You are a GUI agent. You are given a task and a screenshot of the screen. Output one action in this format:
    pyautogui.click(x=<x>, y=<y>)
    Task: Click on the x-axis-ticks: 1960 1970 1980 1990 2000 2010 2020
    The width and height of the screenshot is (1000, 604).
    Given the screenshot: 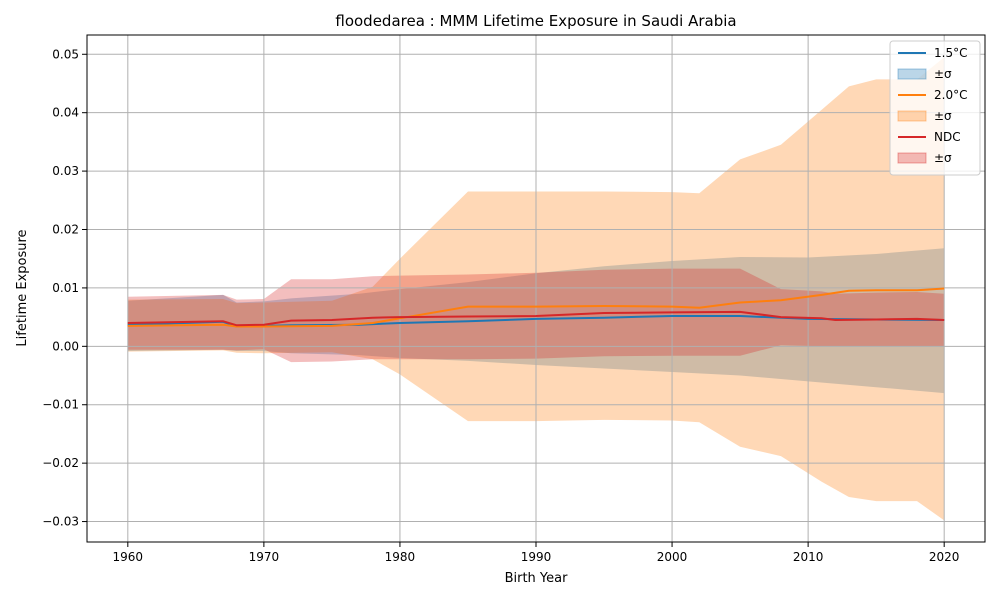 What is the action you would take?
    pyautogui.click(x=536, y=553)
    